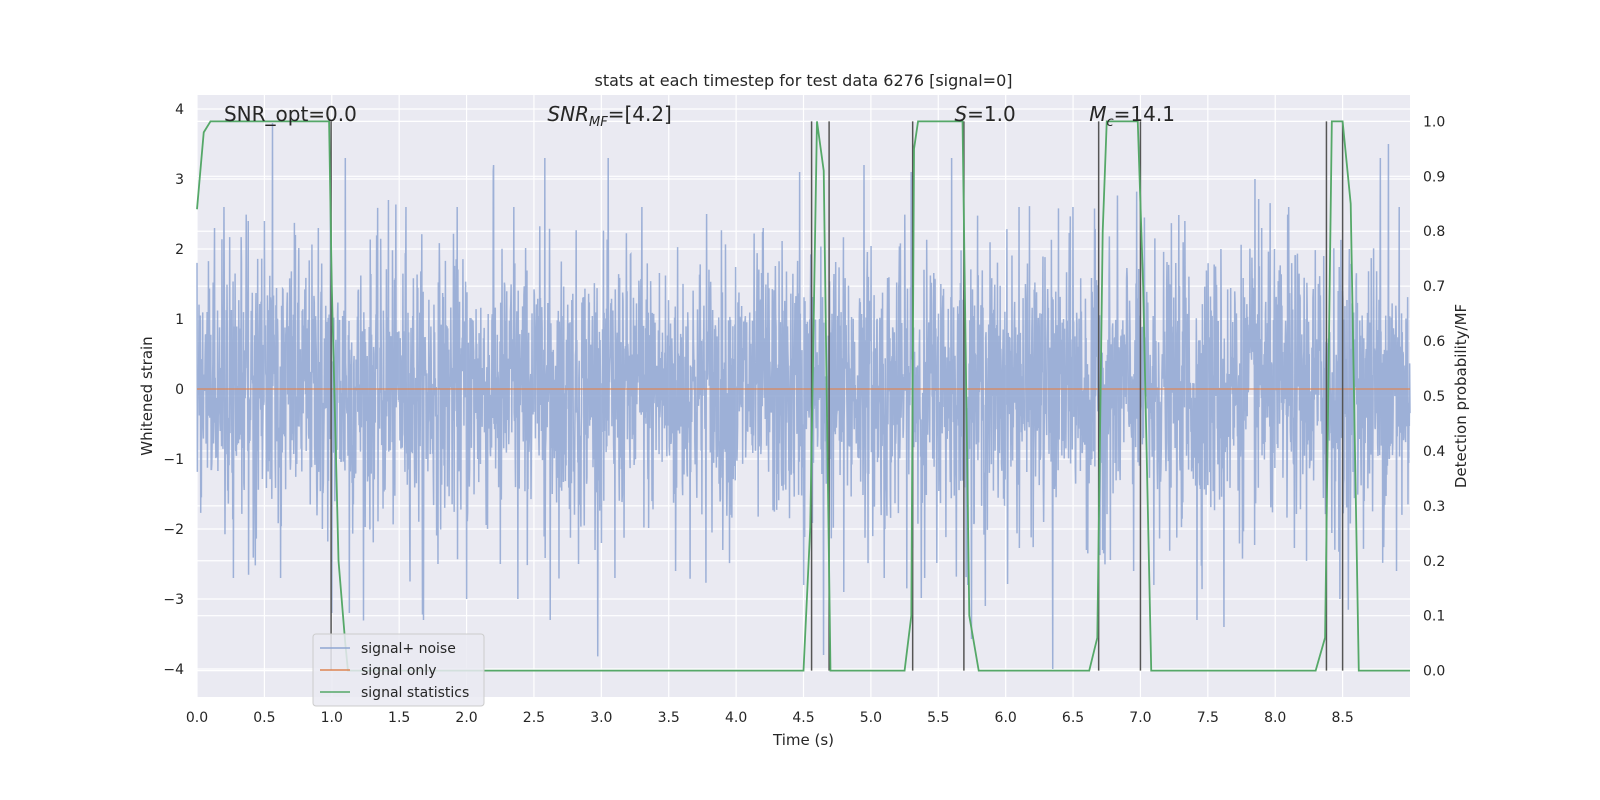 The width and height of the screenshot is (1600, 800). Describe the element at coordinates (1434, 617) in the screenshot. I see `y2-tick-label: 0.1` at that location.